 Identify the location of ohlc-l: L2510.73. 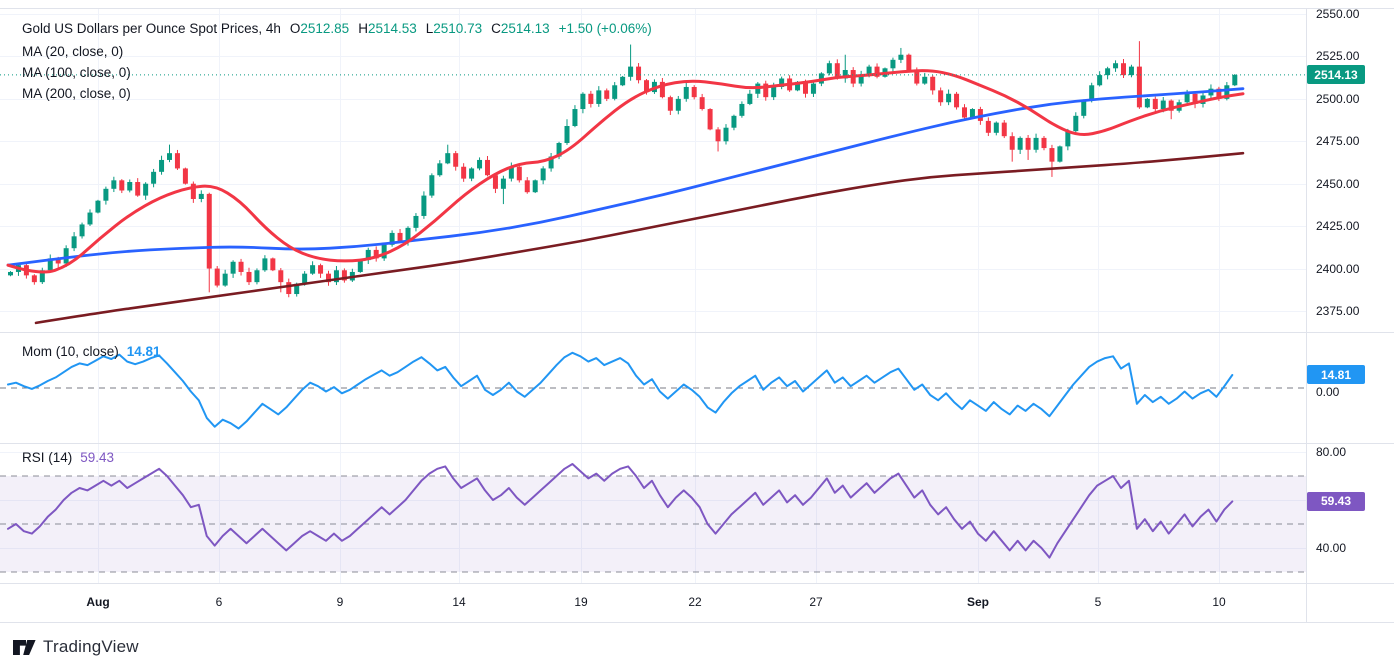
(454, 28).